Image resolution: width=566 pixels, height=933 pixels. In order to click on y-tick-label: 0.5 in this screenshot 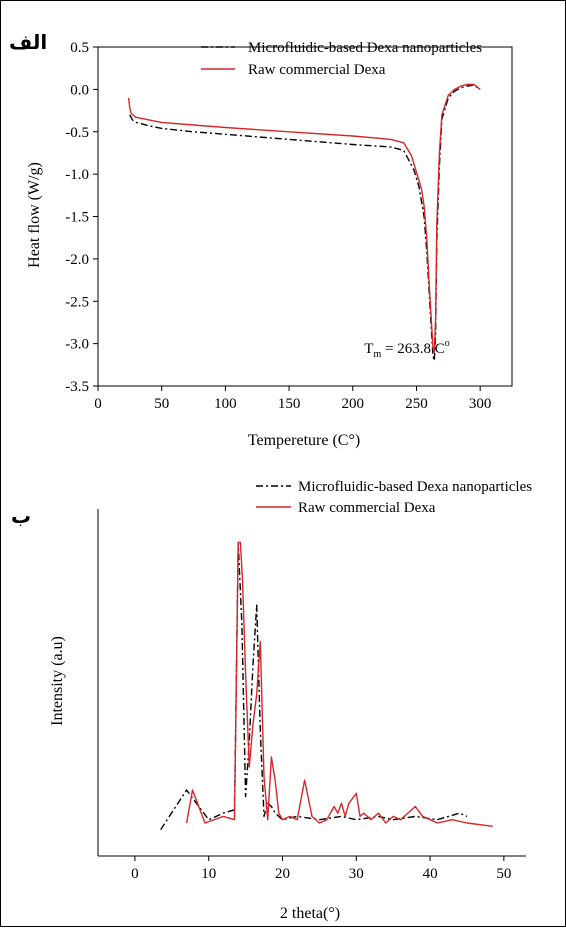, I will do `click(79, 48)`.